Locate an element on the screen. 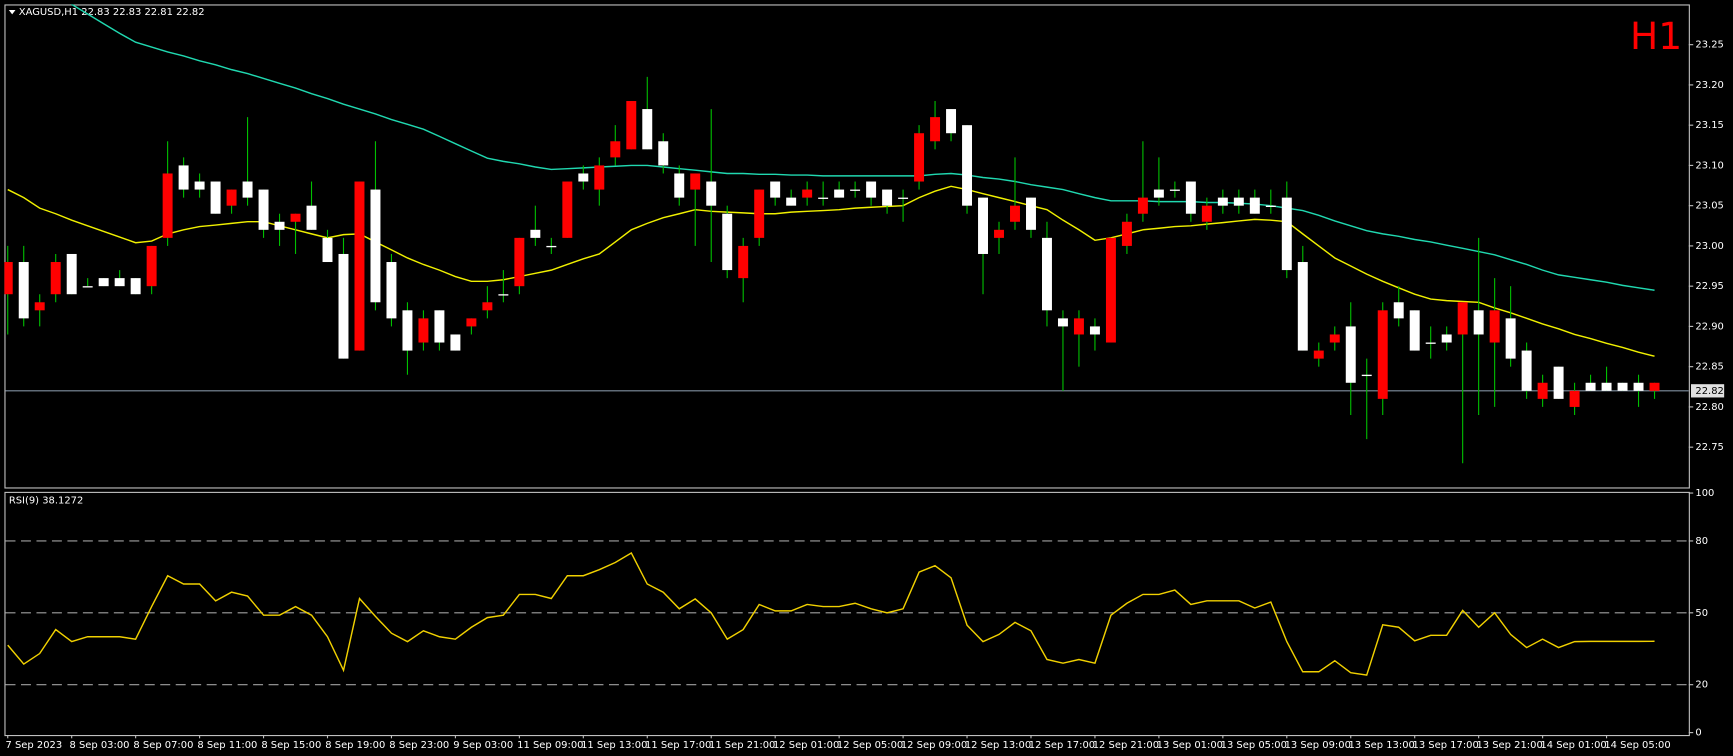  menu-arrow is located at coordinates (12, 12).